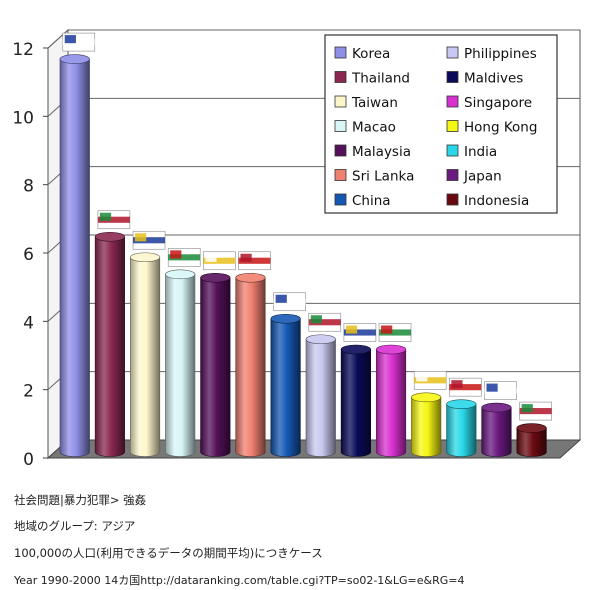 The width and height of the screenshot is (596, 590). I want to click on bar-singapore, so click(391, 403).